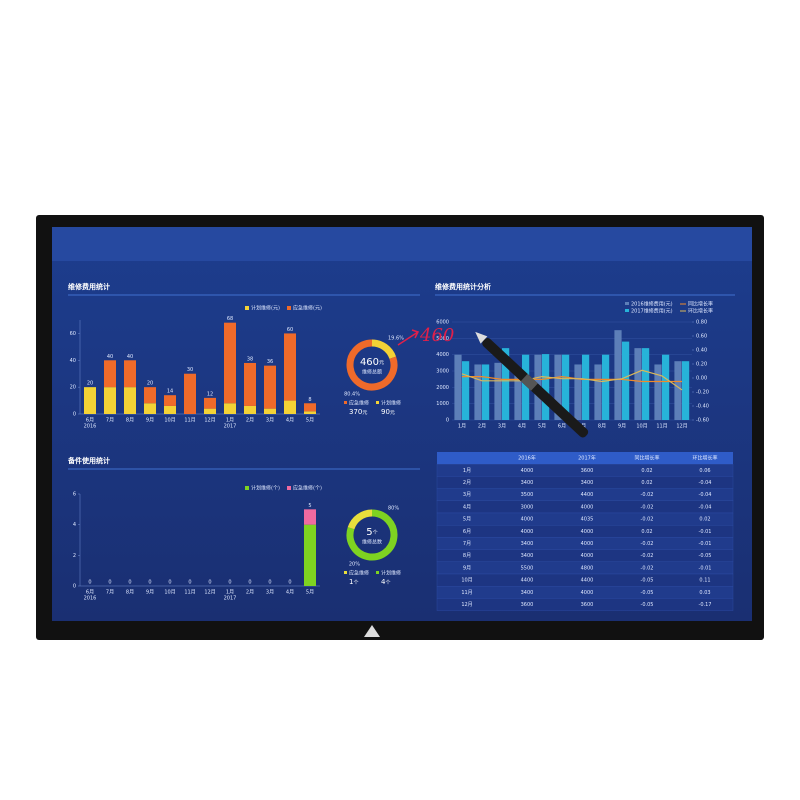  Describe the element at coordinates (705, 556) in the screenshot. I see `table-cell: -0.05` at that location.